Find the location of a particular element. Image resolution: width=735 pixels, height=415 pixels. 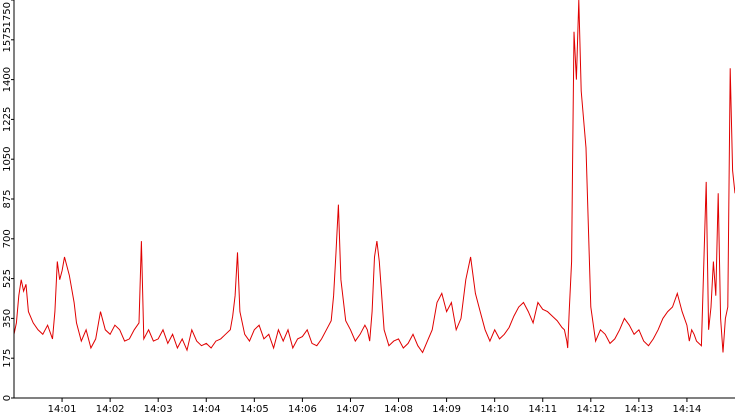

x-tick-label: 14:05 is located at coordinates (254, 409).